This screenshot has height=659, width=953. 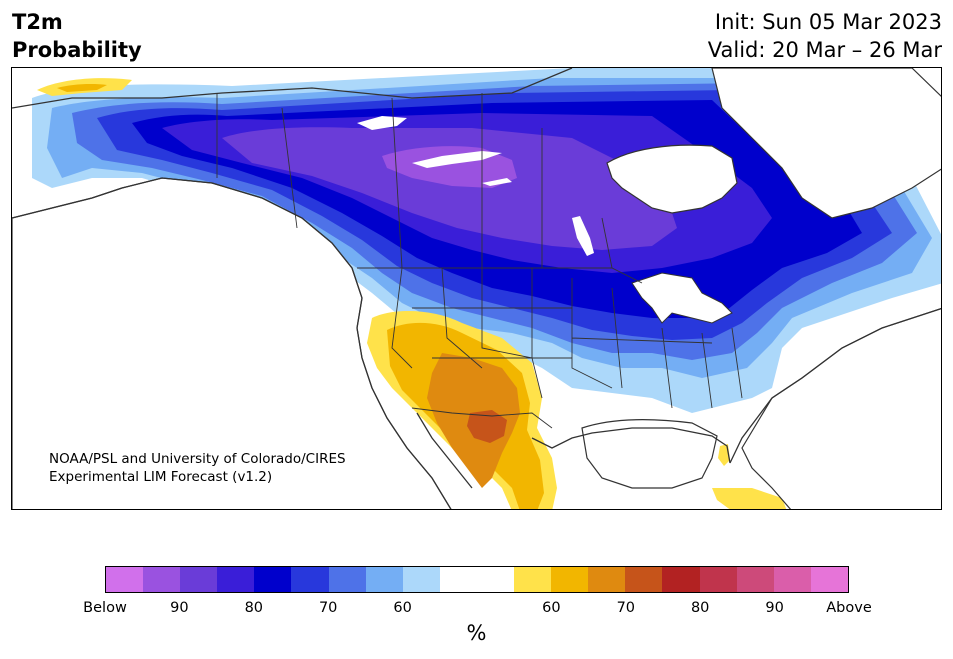 What do you see at coordinates (292, 88) in the screenshot?
I see `arctic-coast` at bounding box center [292, 88].